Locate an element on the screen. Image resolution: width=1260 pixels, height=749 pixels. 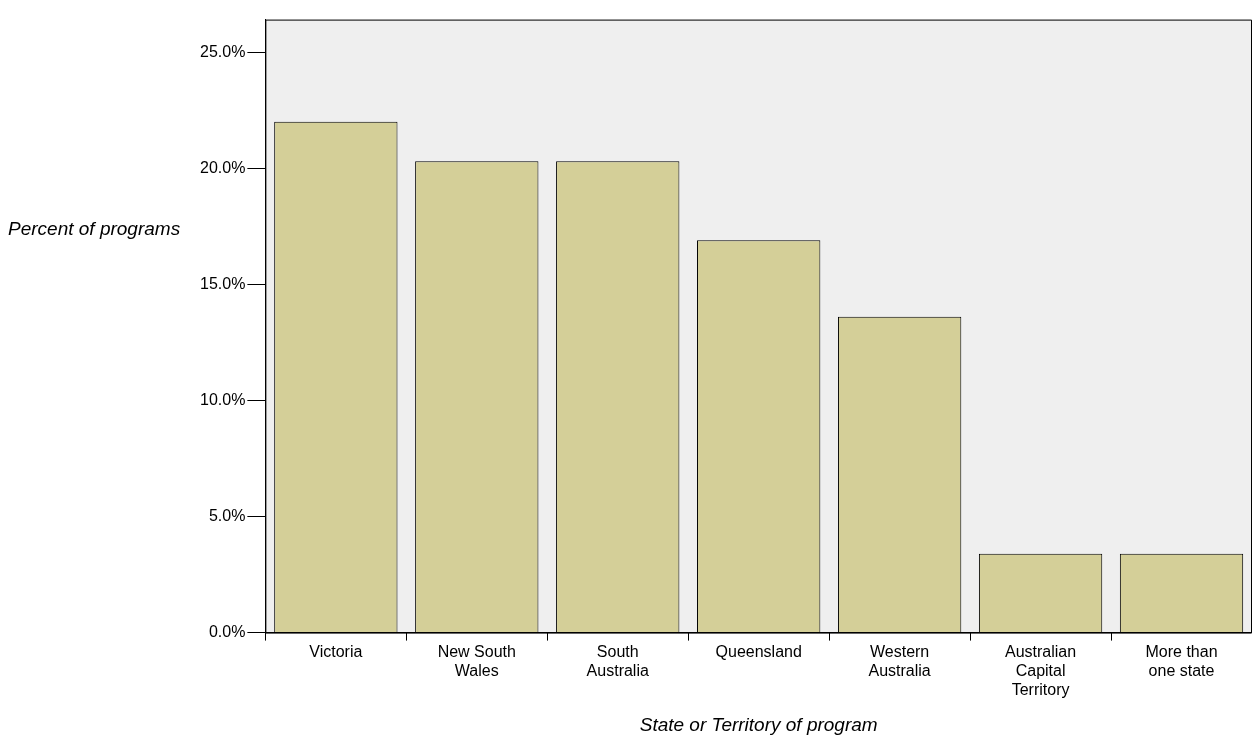
y-axis-title: Percent of programs is located at coordinates (94, 229).